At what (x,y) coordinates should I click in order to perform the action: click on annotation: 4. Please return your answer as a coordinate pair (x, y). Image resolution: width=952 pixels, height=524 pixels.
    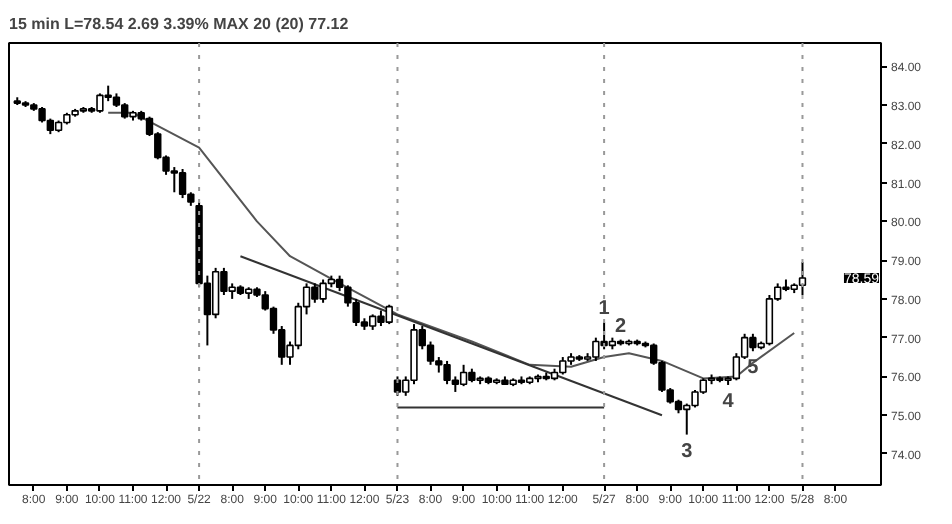
    Looking at the image, I should click on (728, 401).